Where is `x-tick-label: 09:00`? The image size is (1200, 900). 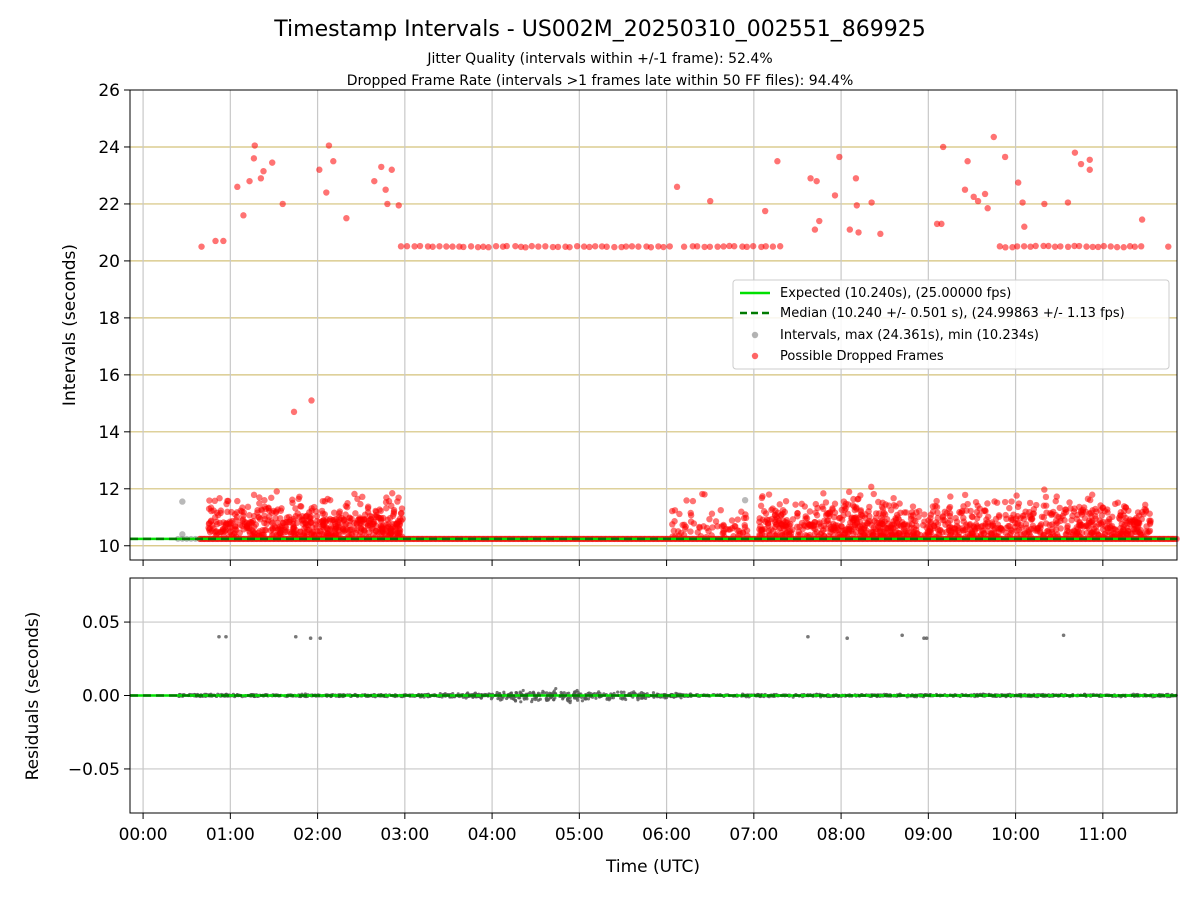 x-tick-label: 09:00 is located at coordinates (928, 835).